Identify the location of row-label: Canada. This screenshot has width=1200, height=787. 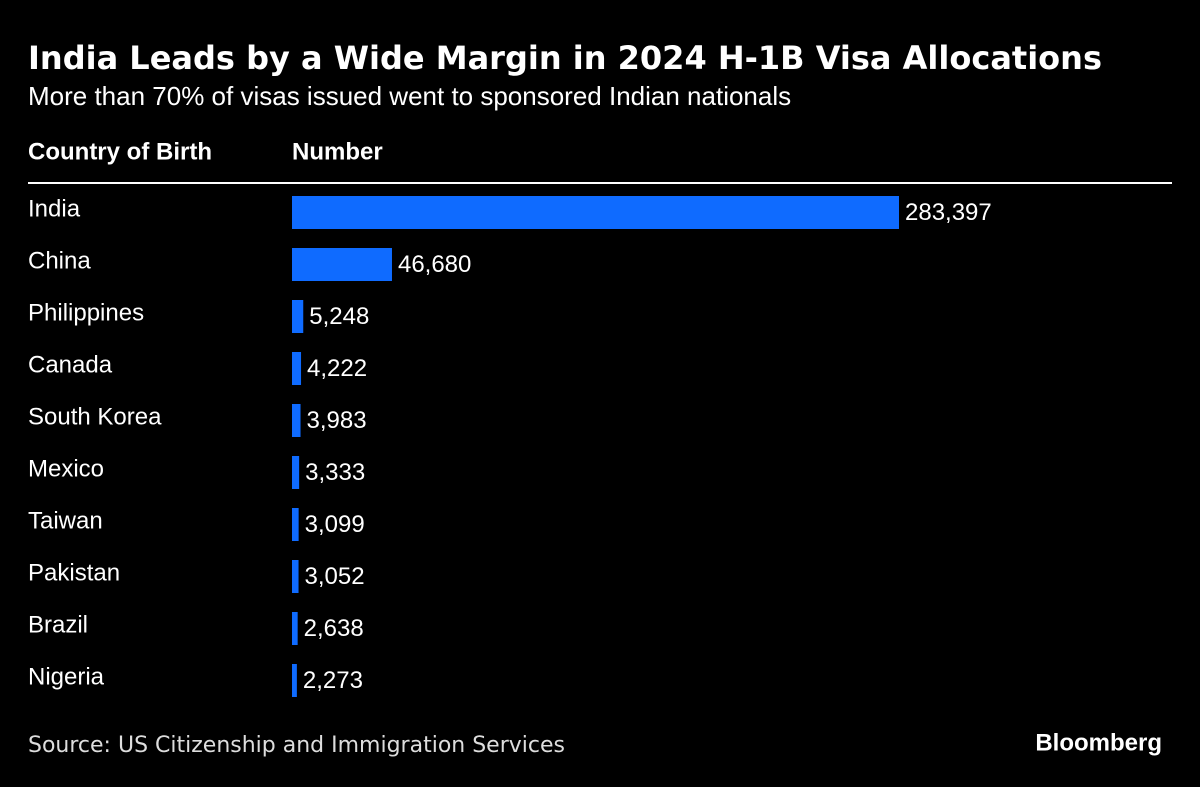
(70, 364).